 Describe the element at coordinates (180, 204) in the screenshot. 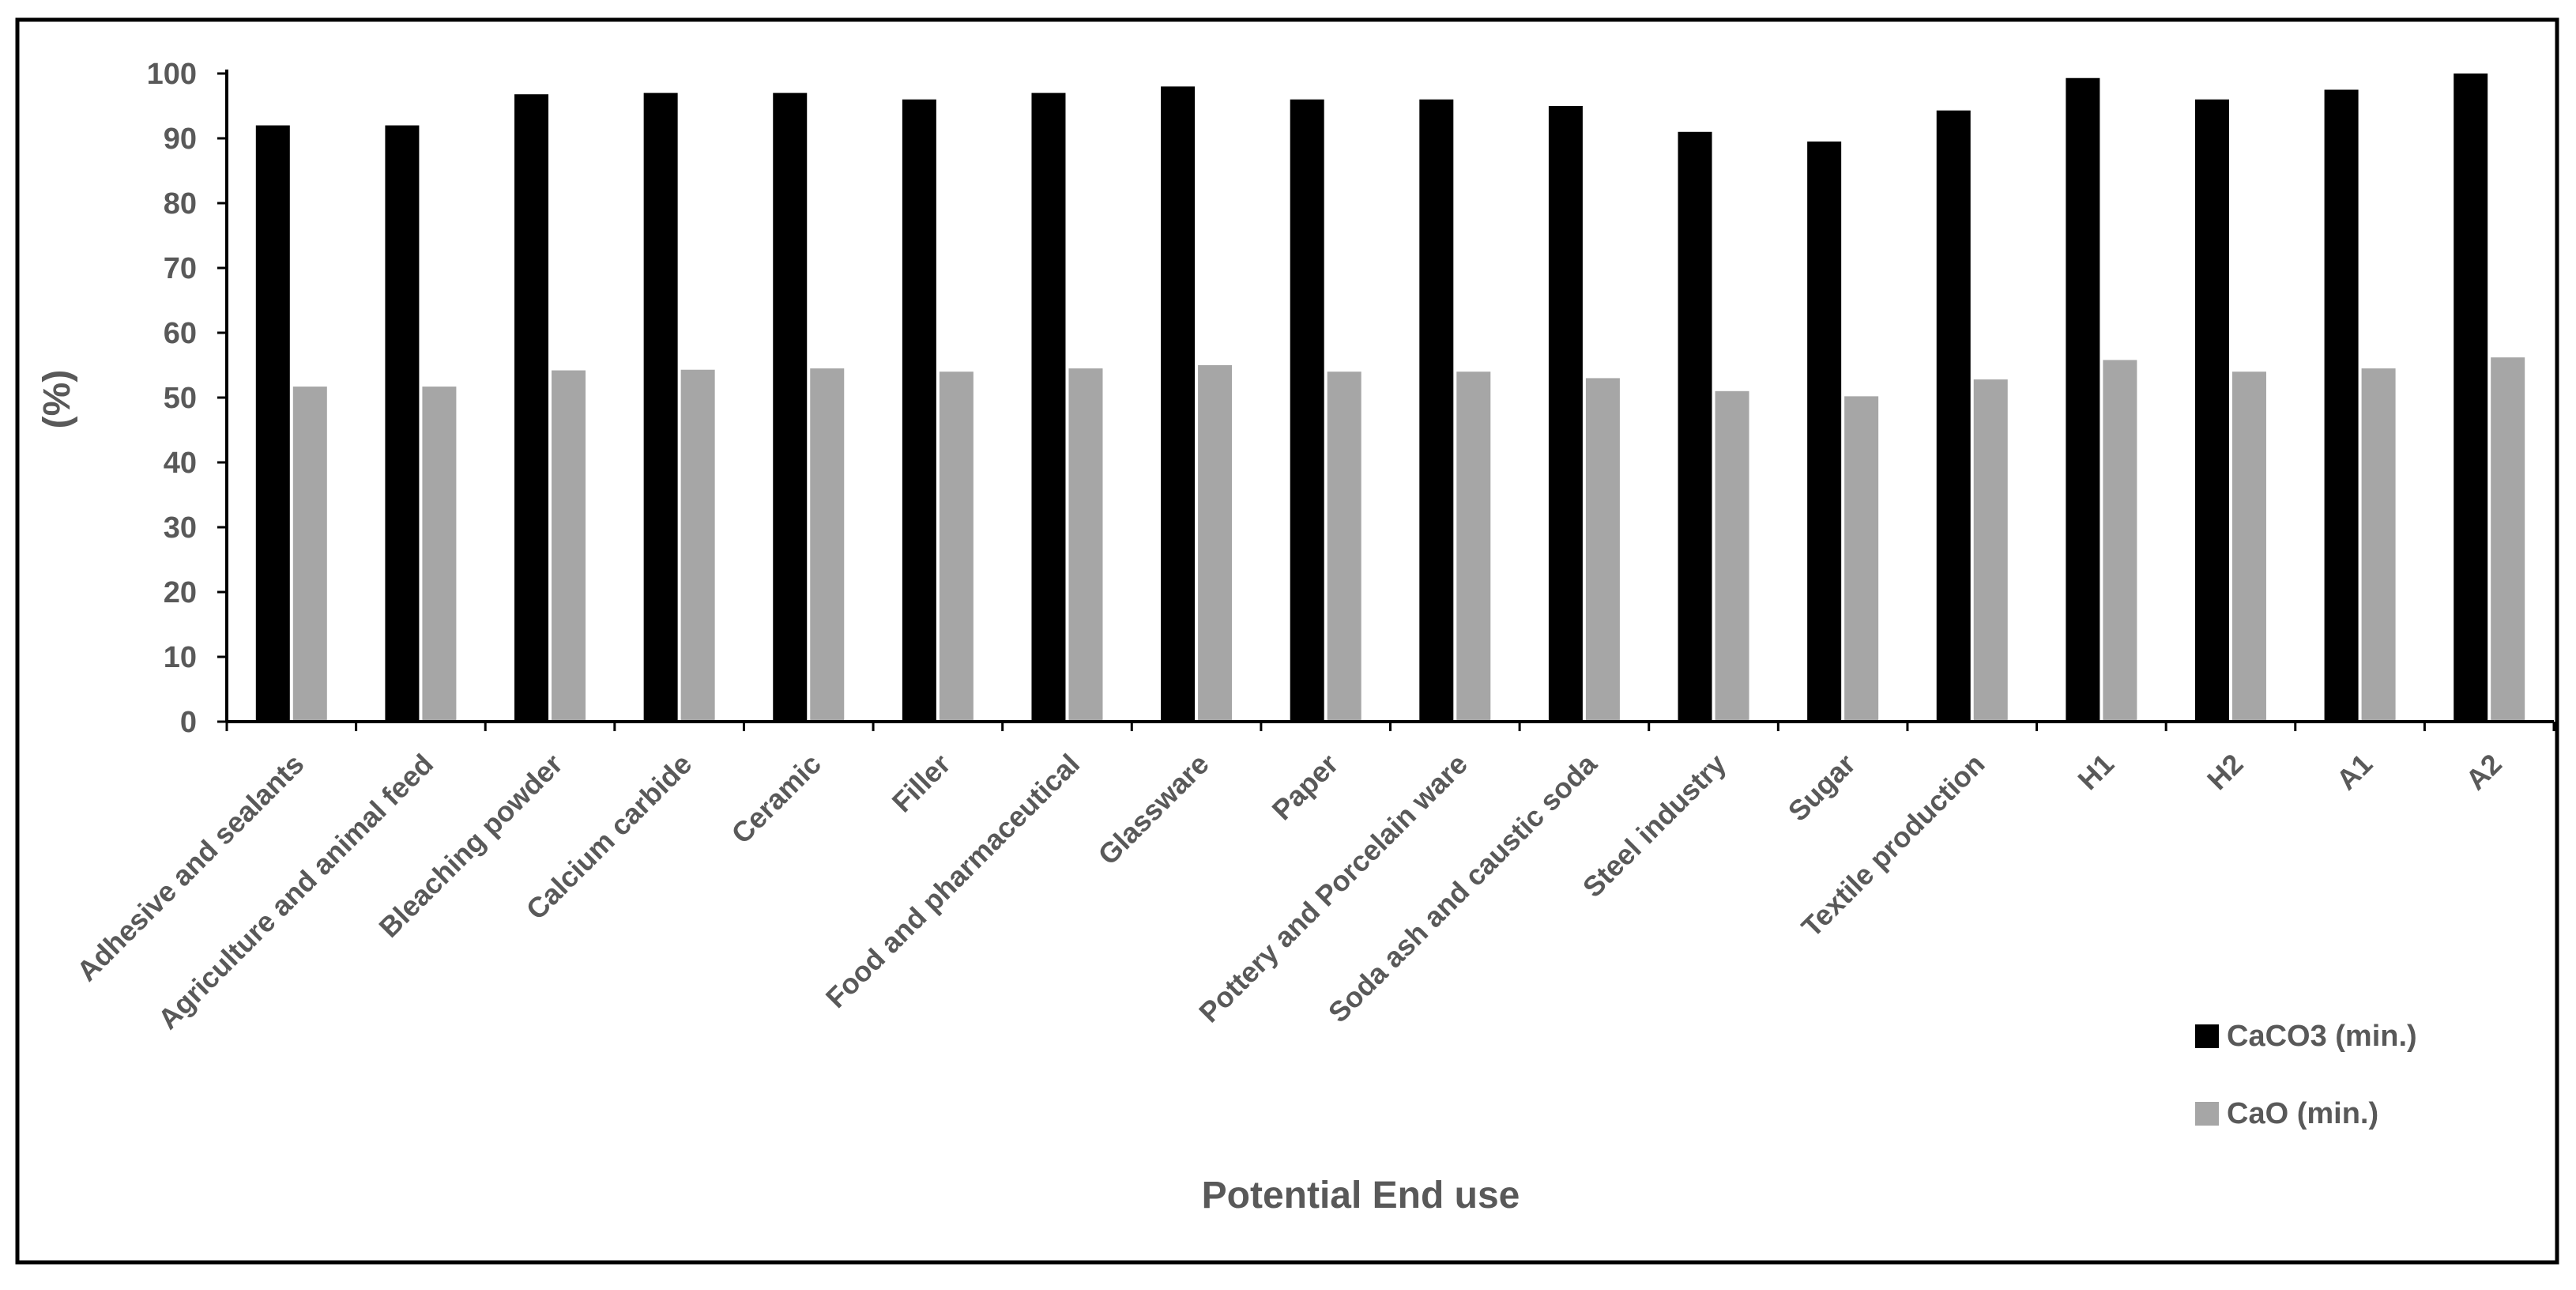

I see `y-tick-label: 80` at that location.